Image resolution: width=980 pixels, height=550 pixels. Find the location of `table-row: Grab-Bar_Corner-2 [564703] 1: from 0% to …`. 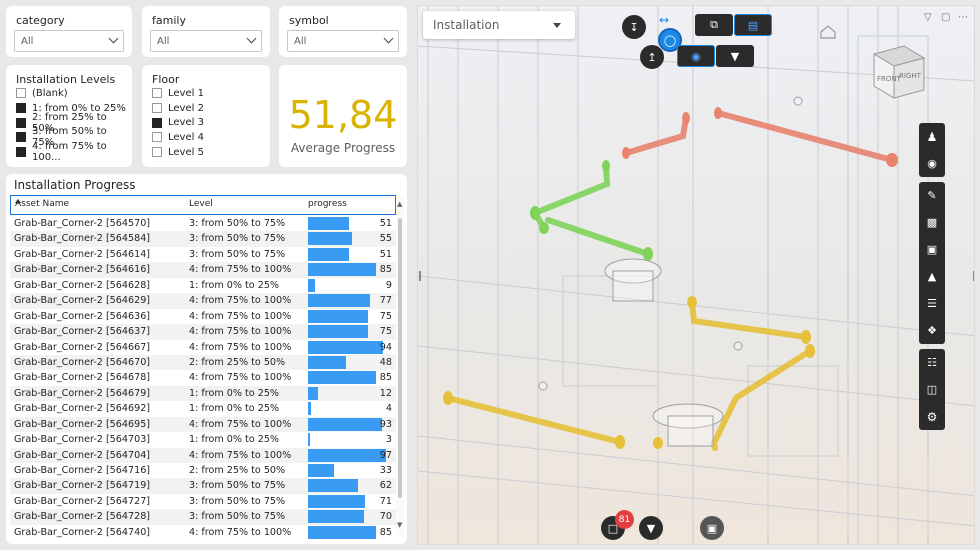

table-row: Grab-Bar_Corner-2 [564703] 1: from 0% to … is located at coordinates (203, 439).